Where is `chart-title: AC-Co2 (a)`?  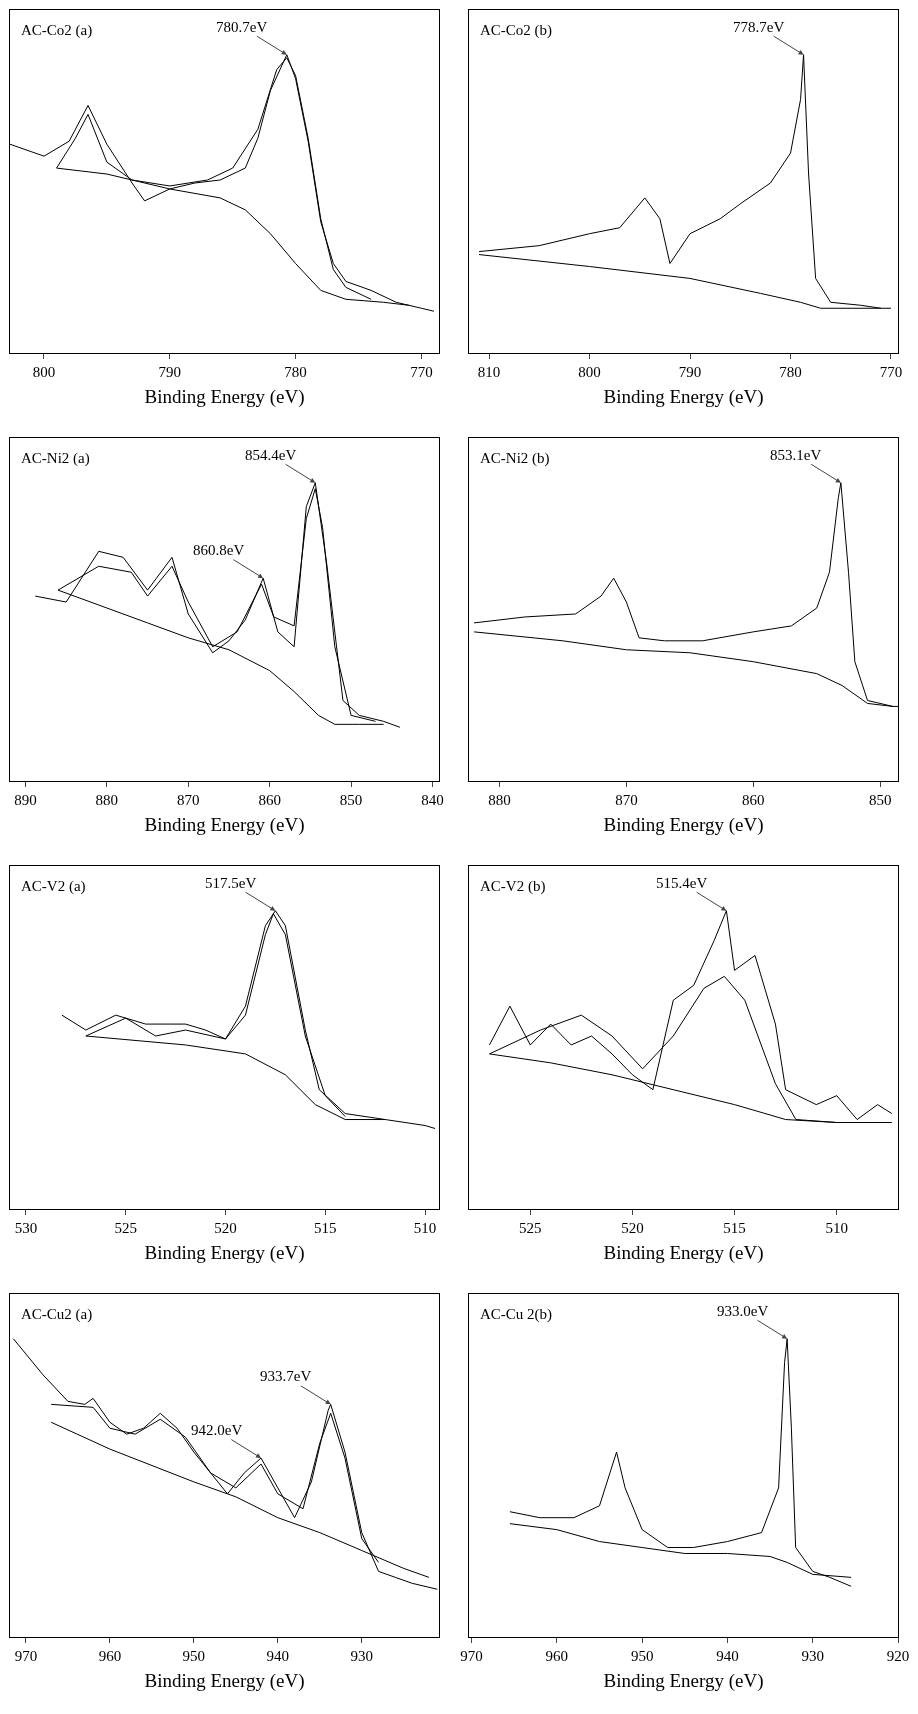
chart-title: AC-Co2 (a) is located at coordinates (57, 30).